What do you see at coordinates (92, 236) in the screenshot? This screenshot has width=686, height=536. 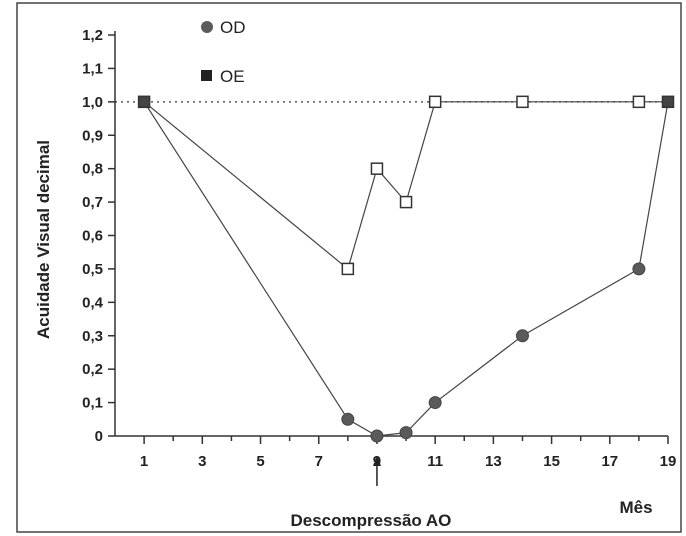 I see `y-tick-label: 0,6` at bounding box center [92, 236].